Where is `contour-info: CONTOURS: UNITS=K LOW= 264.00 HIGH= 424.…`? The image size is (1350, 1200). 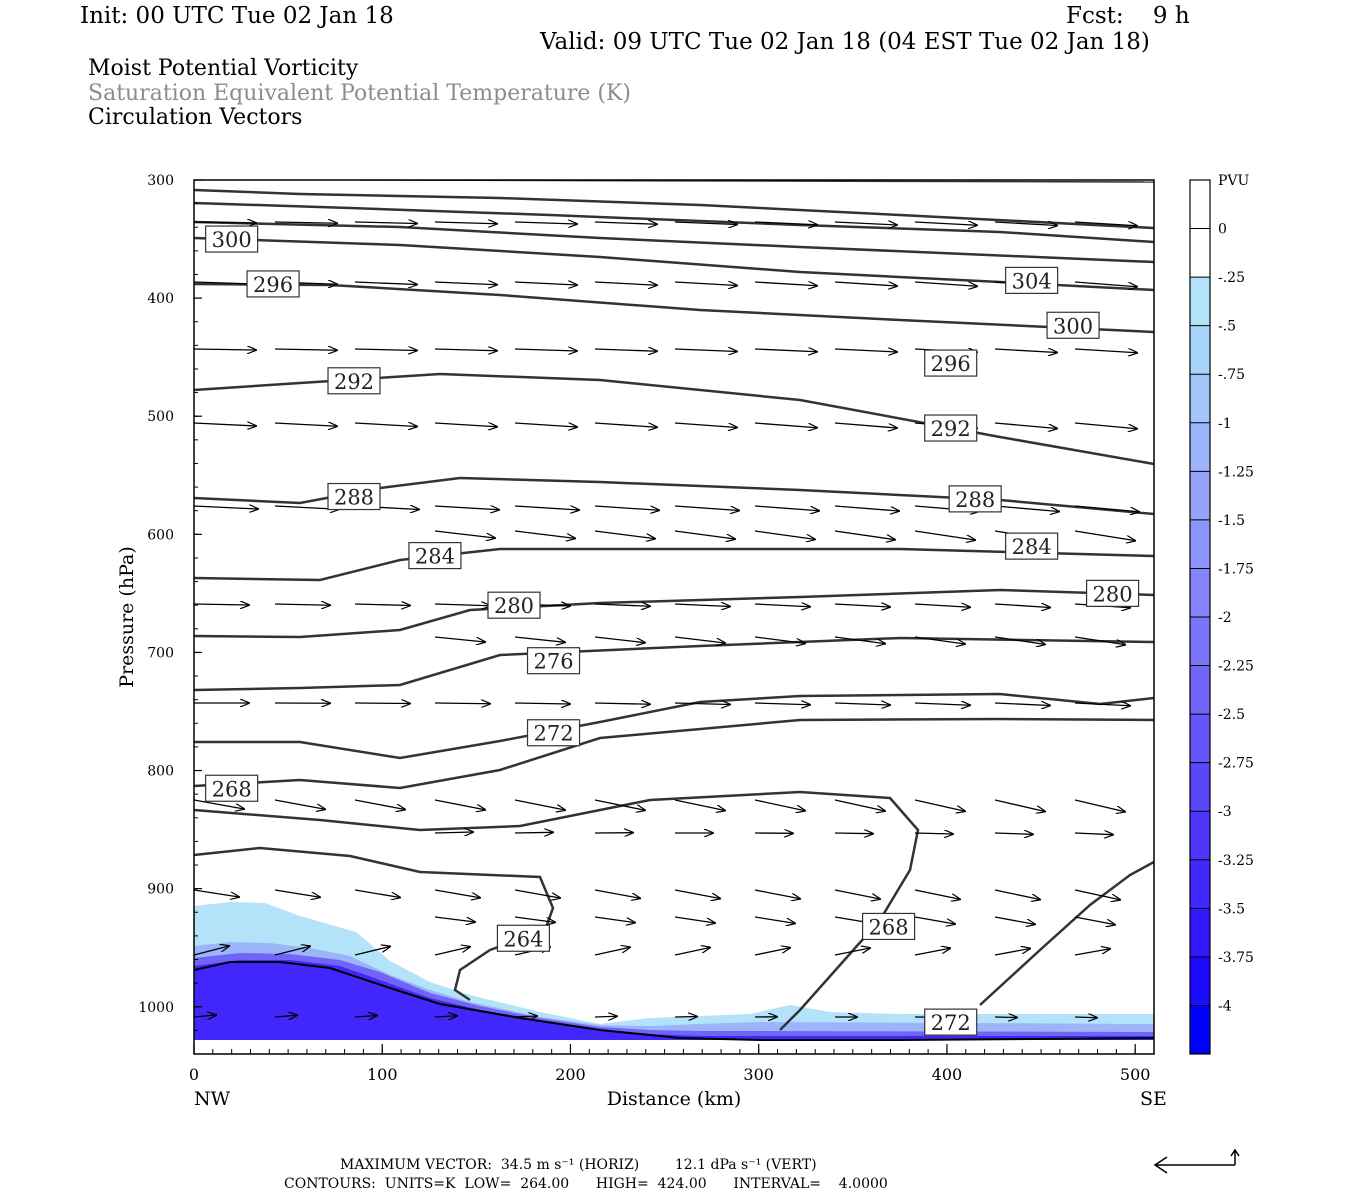 contour-info: CONTOURS: UNITS=K LOW= 264.00 HIGH= 424.… is located at coordinates (586, 1184).